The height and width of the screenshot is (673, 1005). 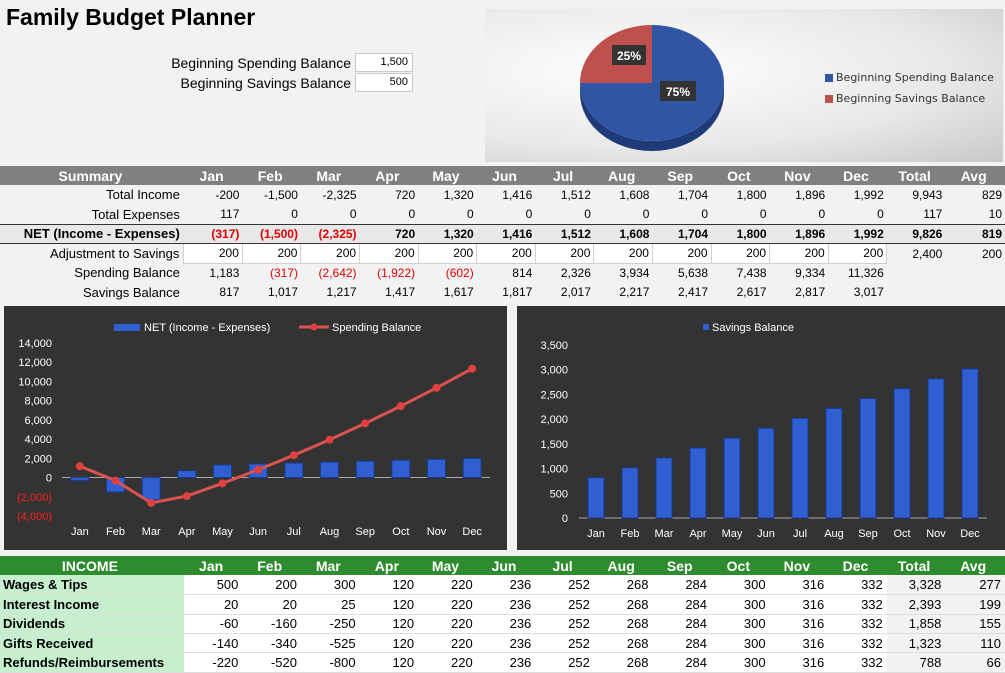 I want to click on income-total-cell: 2,393, so click(x=916, y=604).